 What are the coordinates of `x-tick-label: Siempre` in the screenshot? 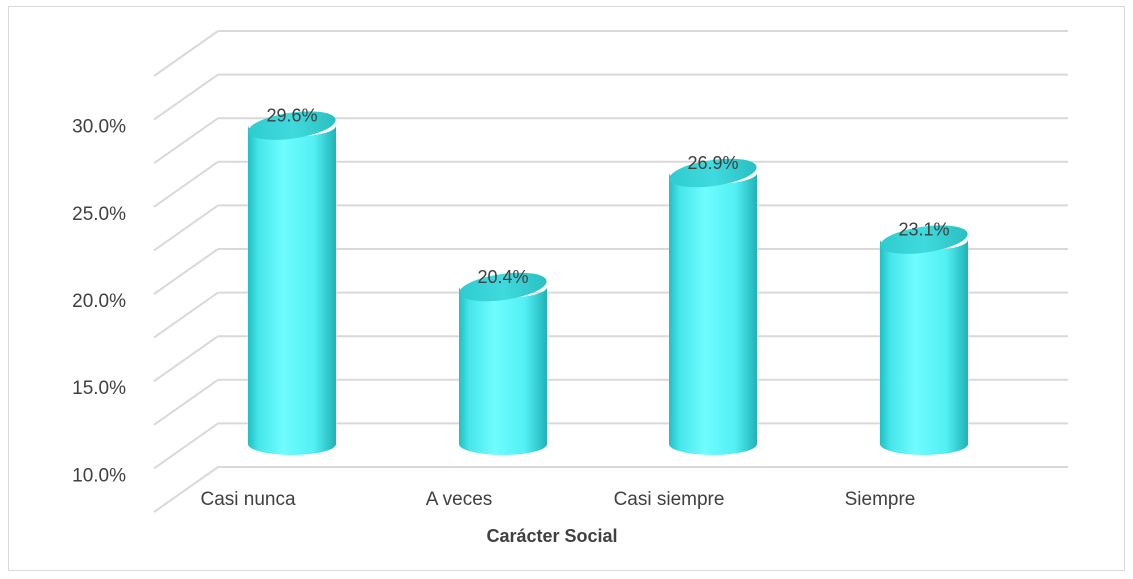 It's located at (880, 499).